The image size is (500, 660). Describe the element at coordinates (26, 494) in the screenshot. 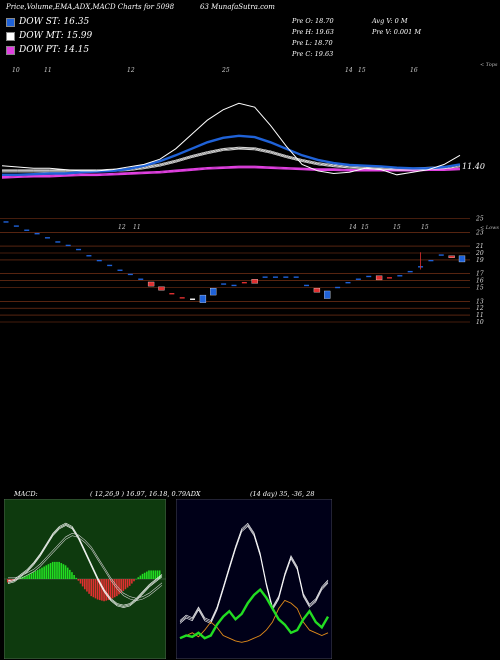

I see `macd-title: MACD:` at that location.